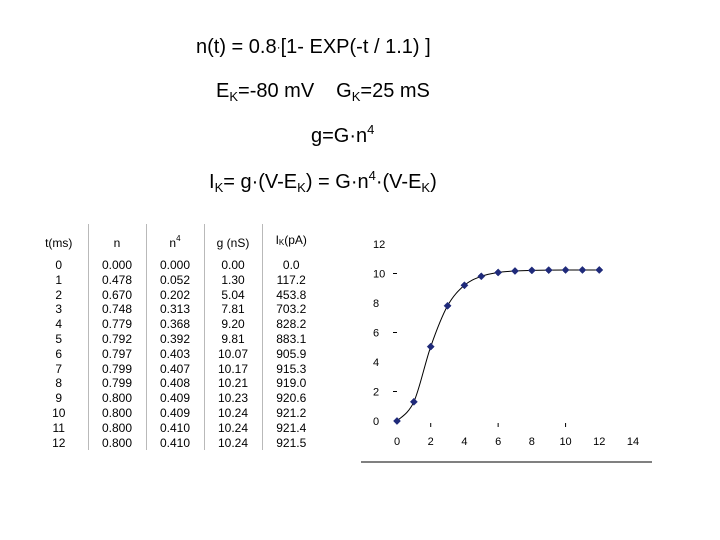 Image resolution: width=720 pixels, height=540 pixels. Describe the element at coordinates (376, 334) in the screenshot. I see `y-tick-label: 6` at that location.